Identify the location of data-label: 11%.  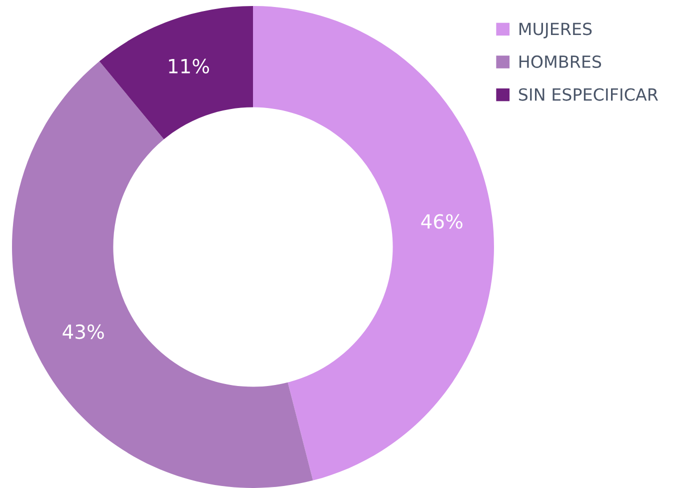
(189, 66).